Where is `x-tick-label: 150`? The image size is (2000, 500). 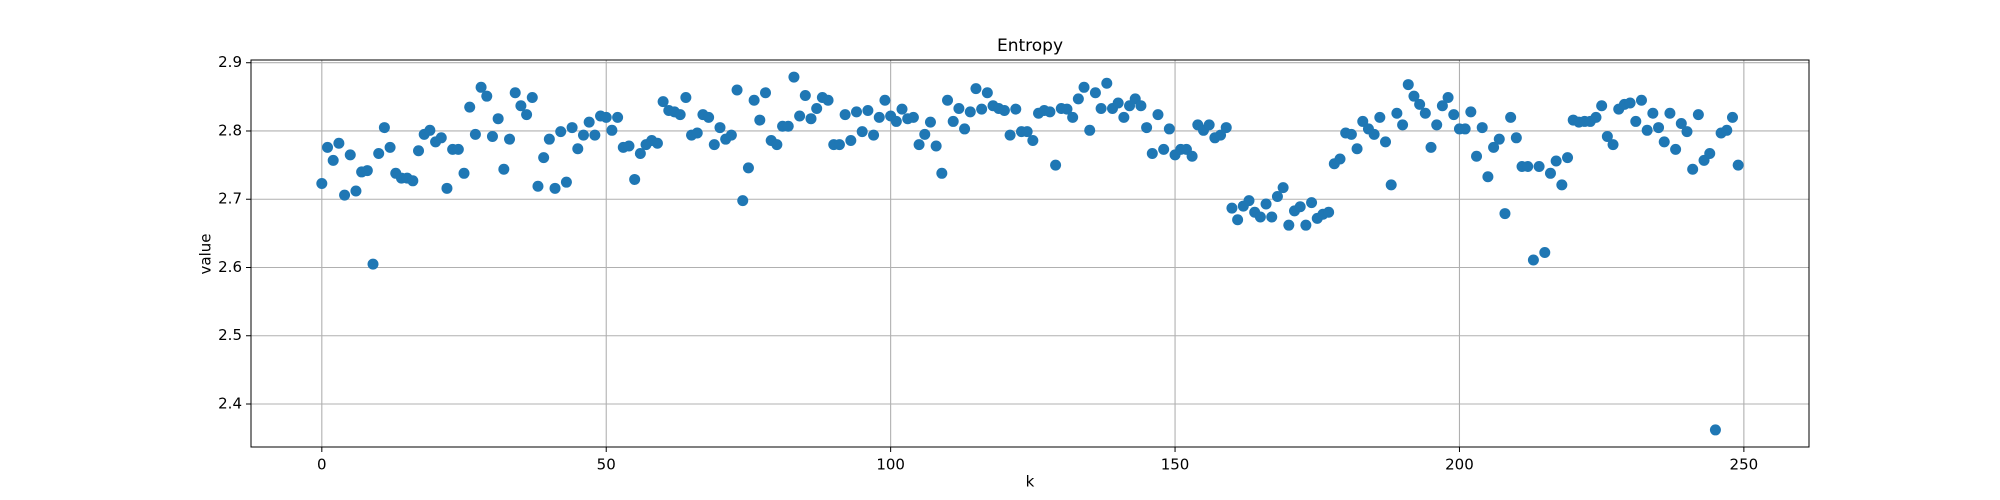
x-tick-label: 150 is located at coordinates (1175, 465).